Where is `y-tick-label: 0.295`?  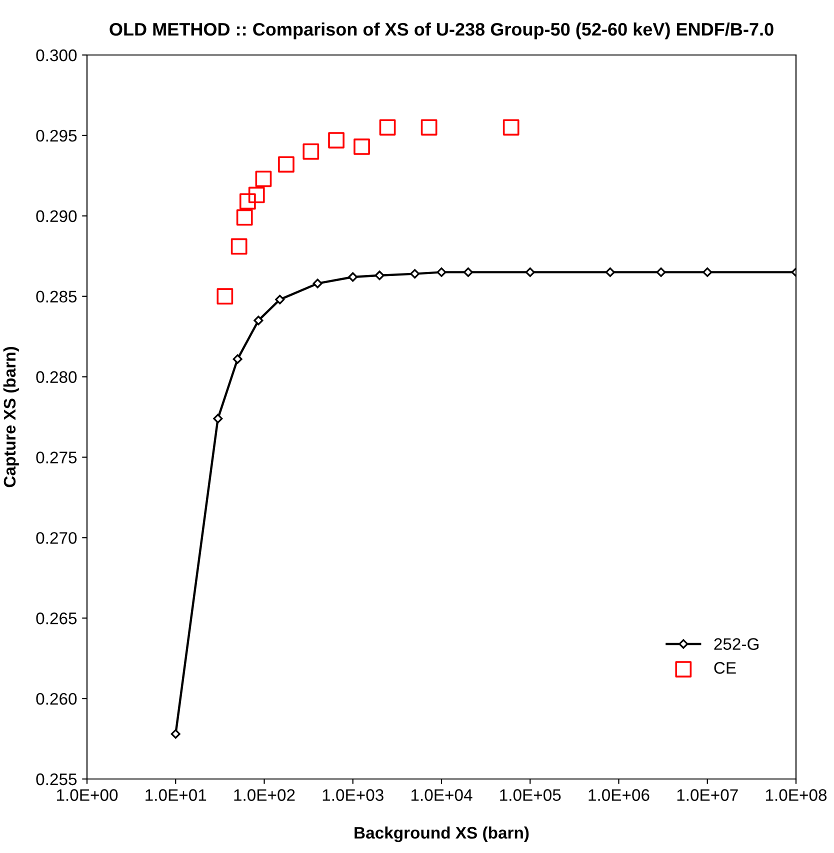 y-tick-label: 0.295 is located at coordinates (56, 136).